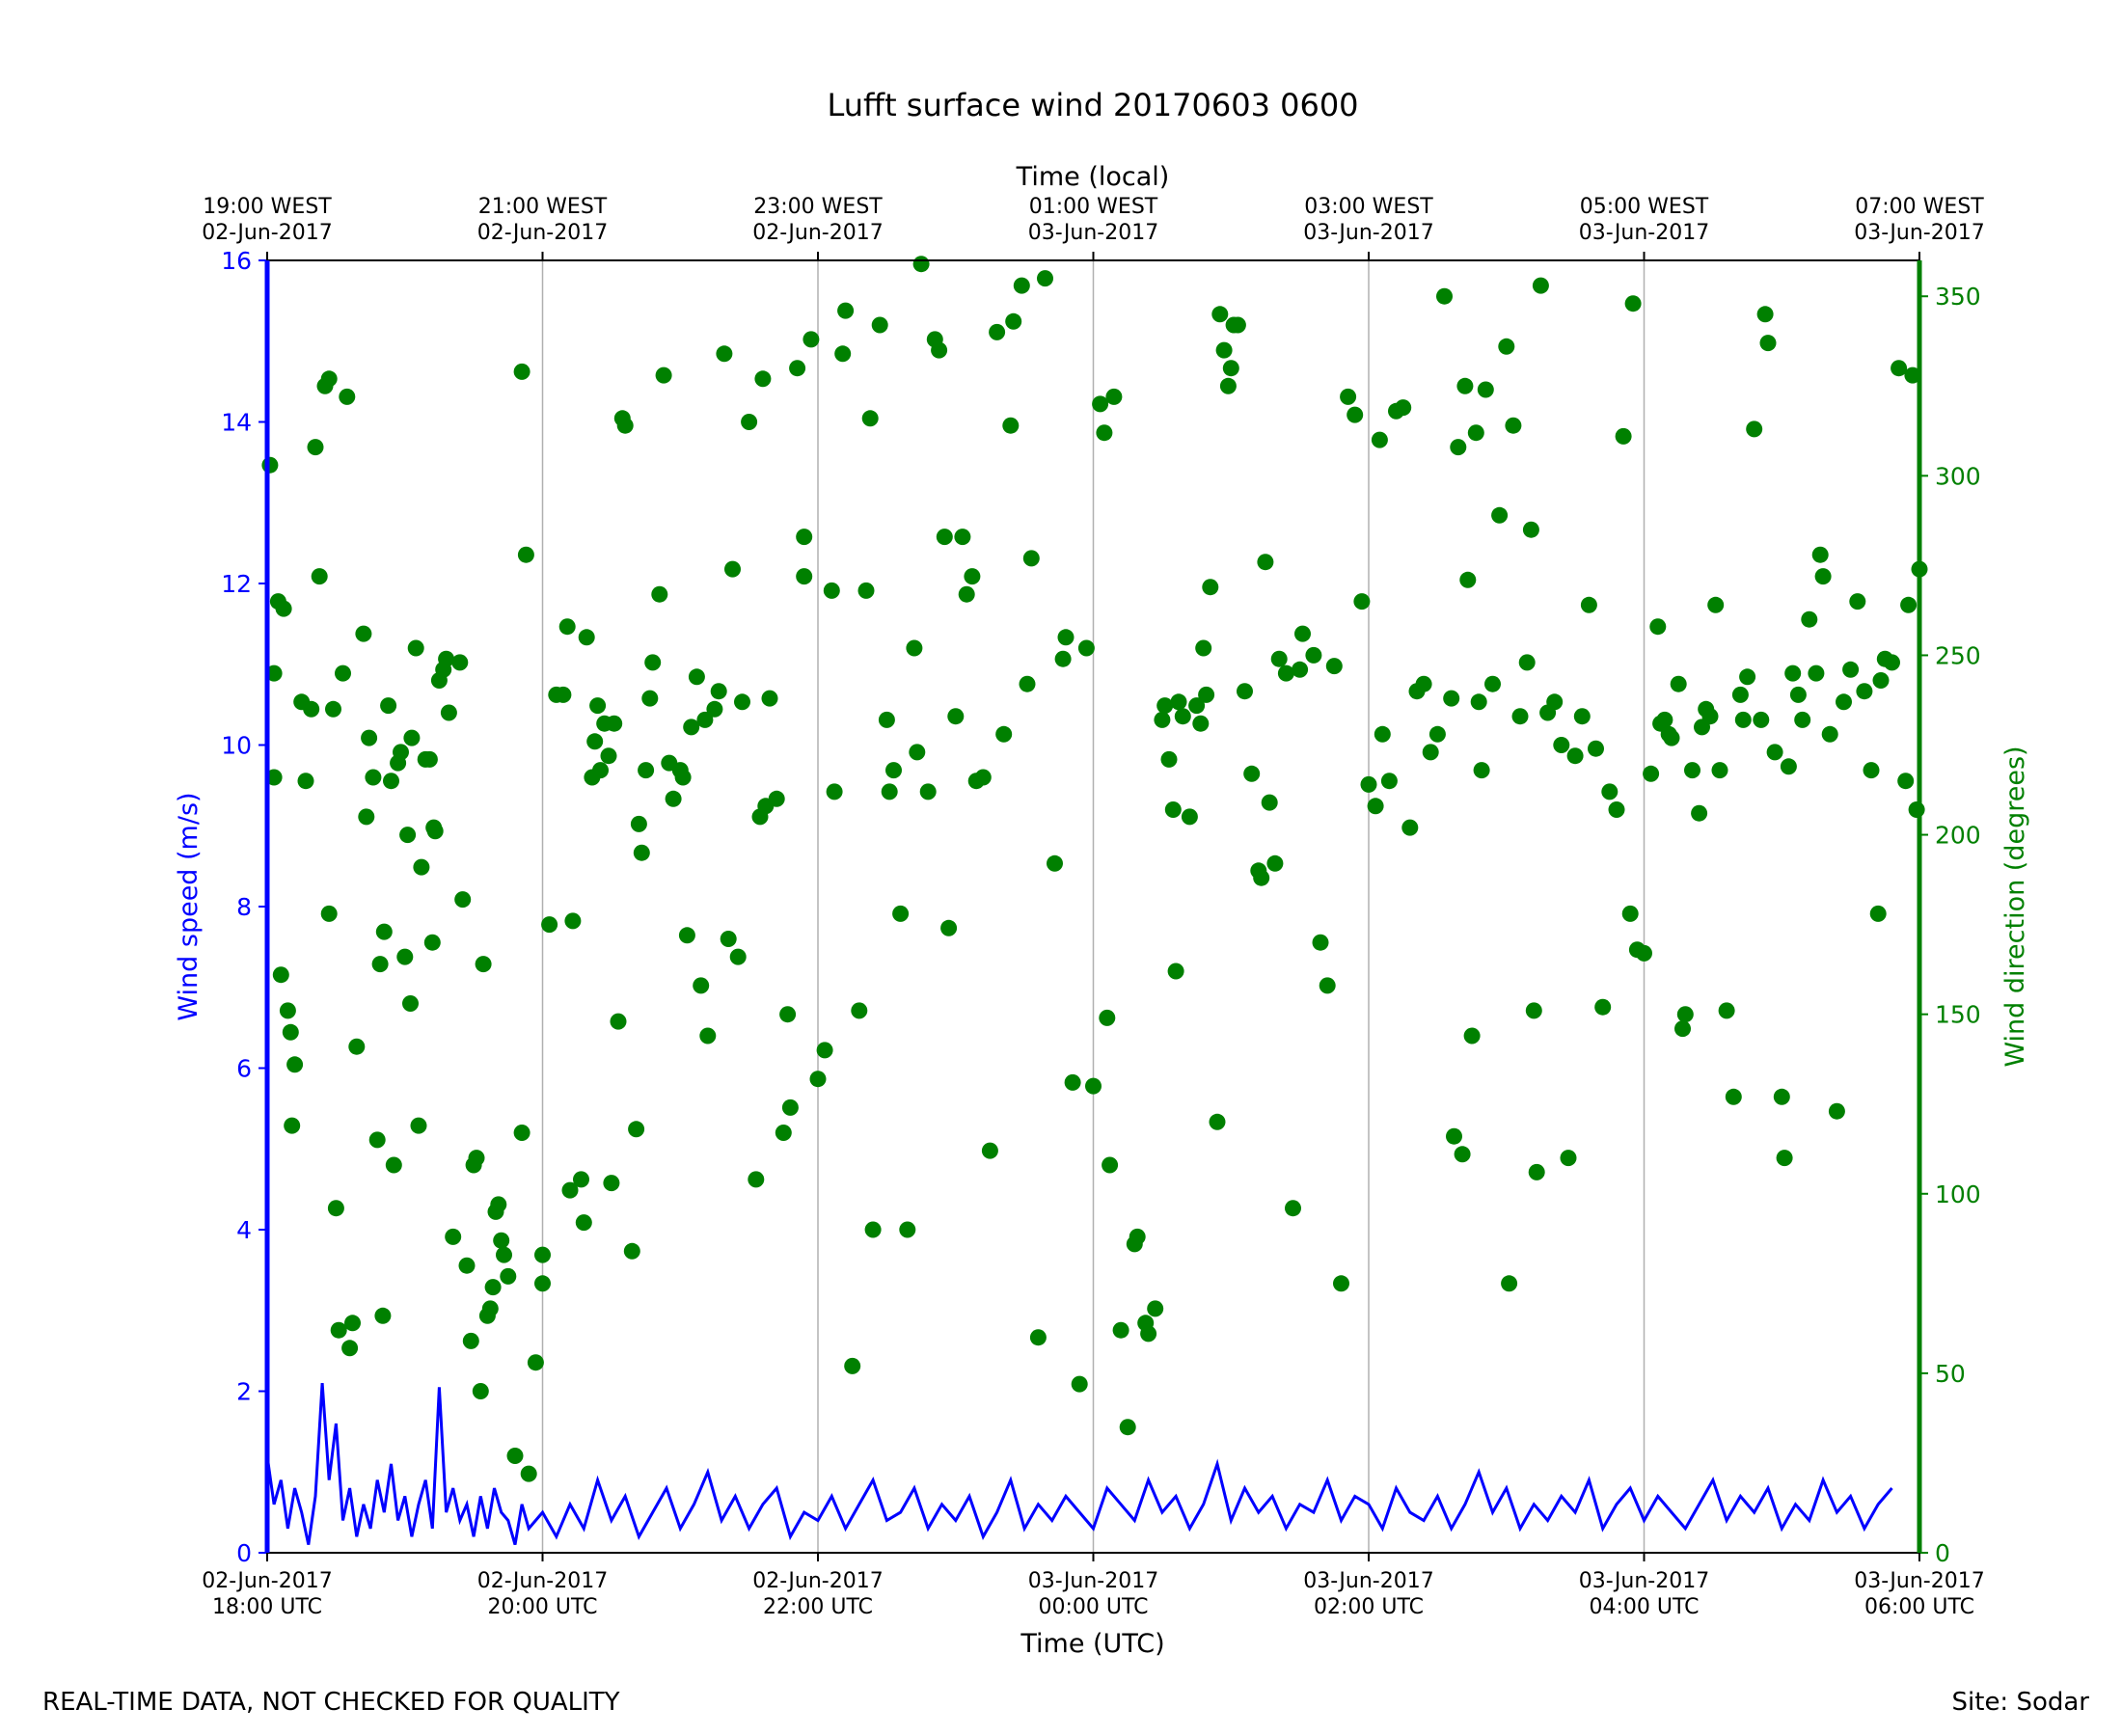 The width and height of the screenshot is (2122, 1736). Describe the element at coordinates (237, 423) in the screenshot. I see `left-tick-label: 14` at that location.